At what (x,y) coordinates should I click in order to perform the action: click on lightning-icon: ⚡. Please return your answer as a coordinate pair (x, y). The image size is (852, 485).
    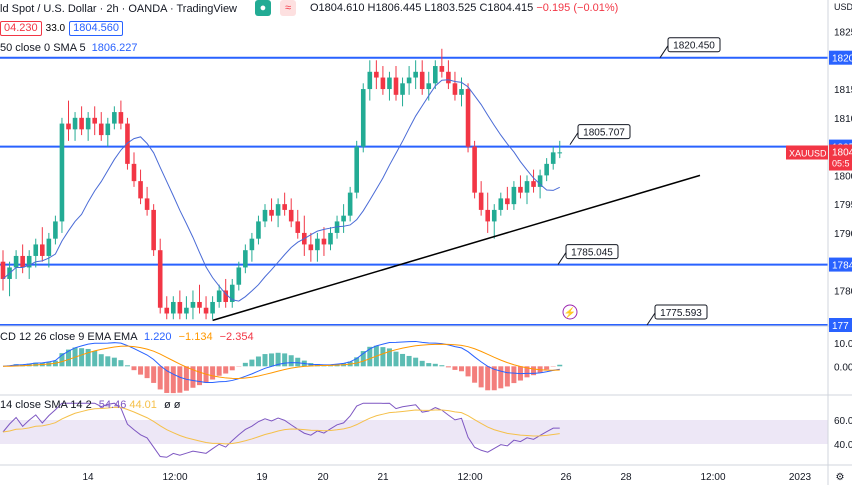
    Looking at the image, I should click on (570, 312).